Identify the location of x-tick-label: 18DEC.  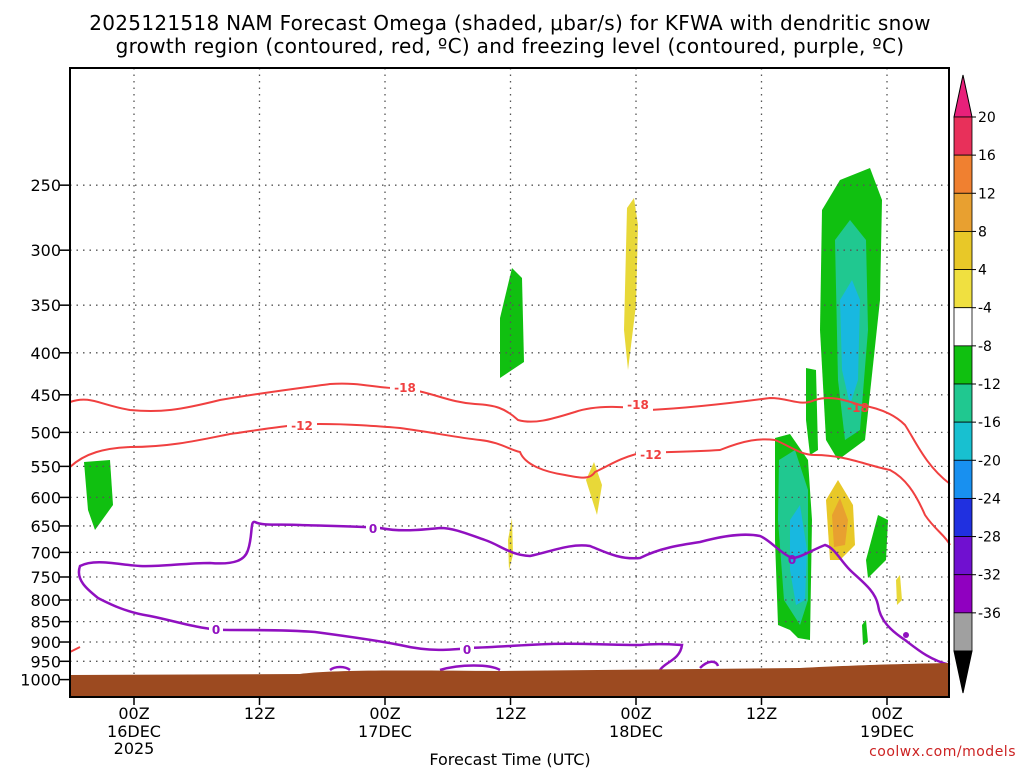
(636, 731).